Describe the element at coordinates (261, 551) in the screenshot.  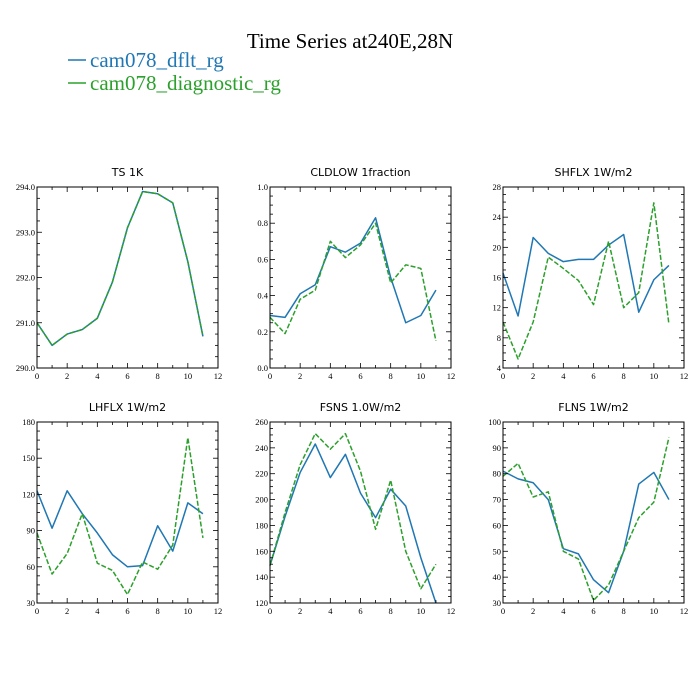
I see `y-tick-label: 160` at that location.